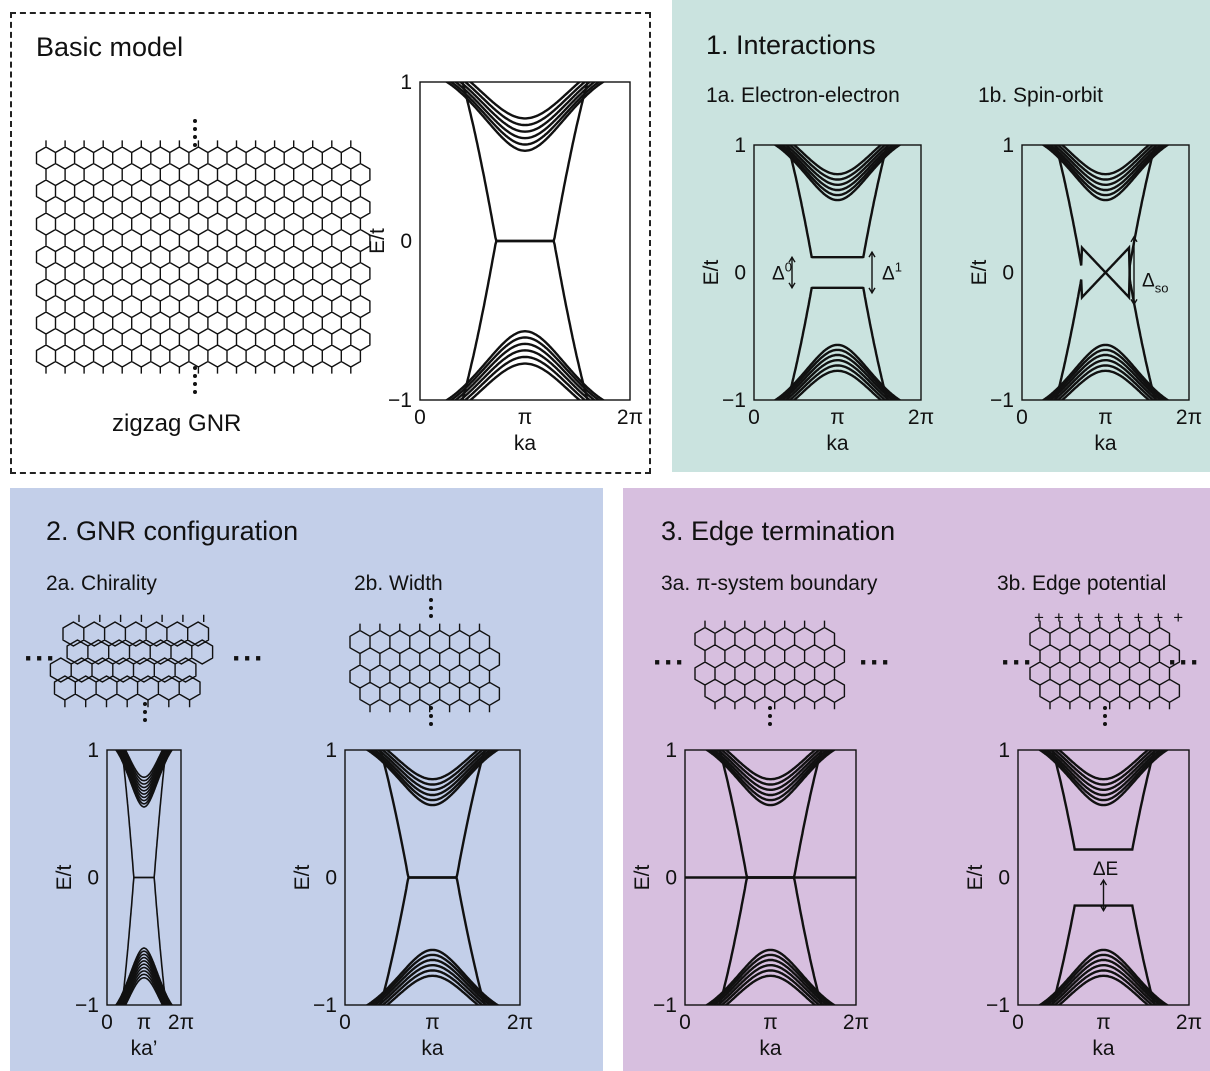 Image resolution: width=1210 pixels, height=1071 pixels. Describe the element at coordinates (1105, 869) in the screenshot. I see `gap-annotation: ΔE` at that location.